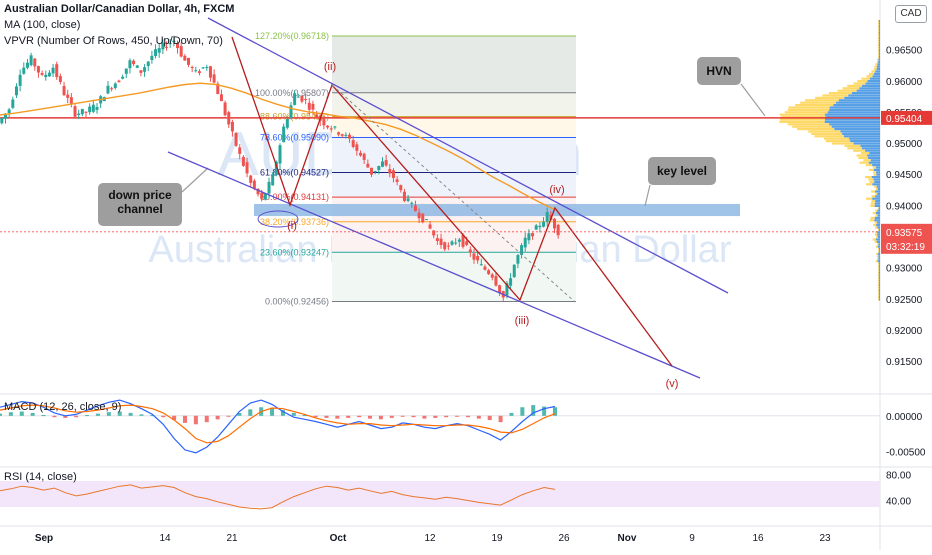  I want to click on fib-level-label: 78.60%(0.95090), so click(294, 137).